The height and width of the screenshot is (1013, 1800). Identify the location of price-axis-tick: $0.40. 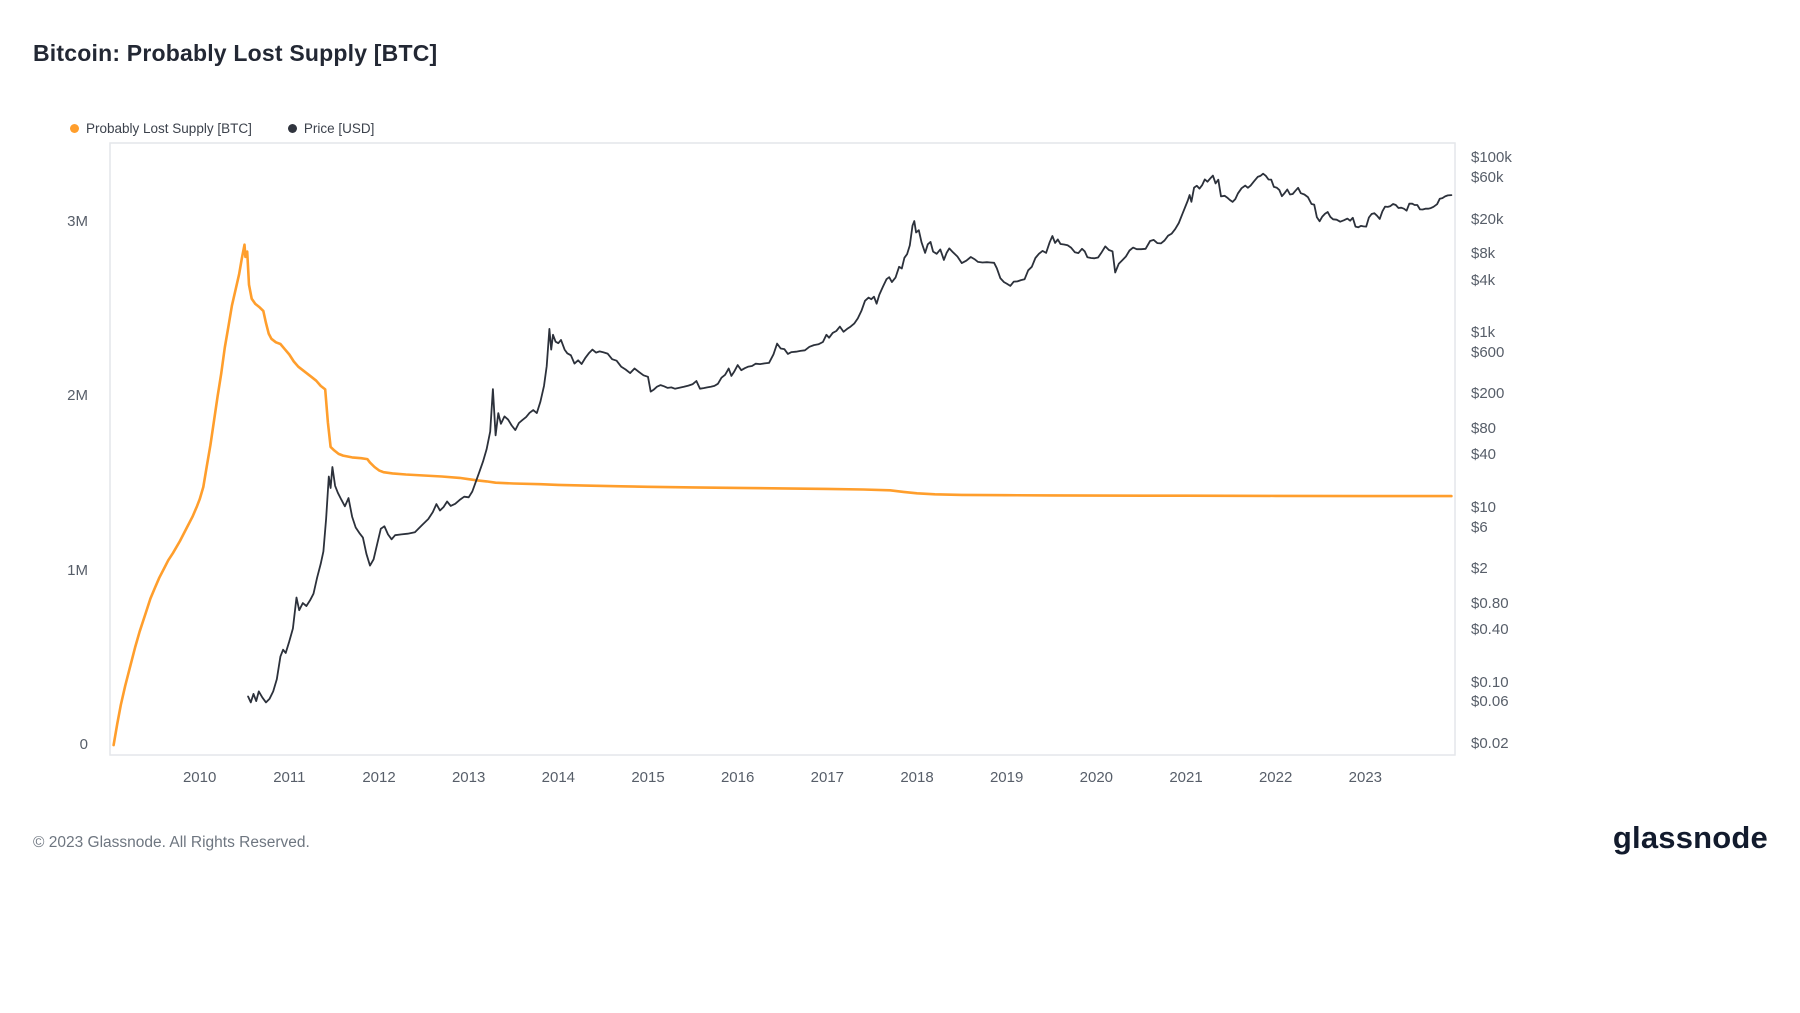
(1490, 630).